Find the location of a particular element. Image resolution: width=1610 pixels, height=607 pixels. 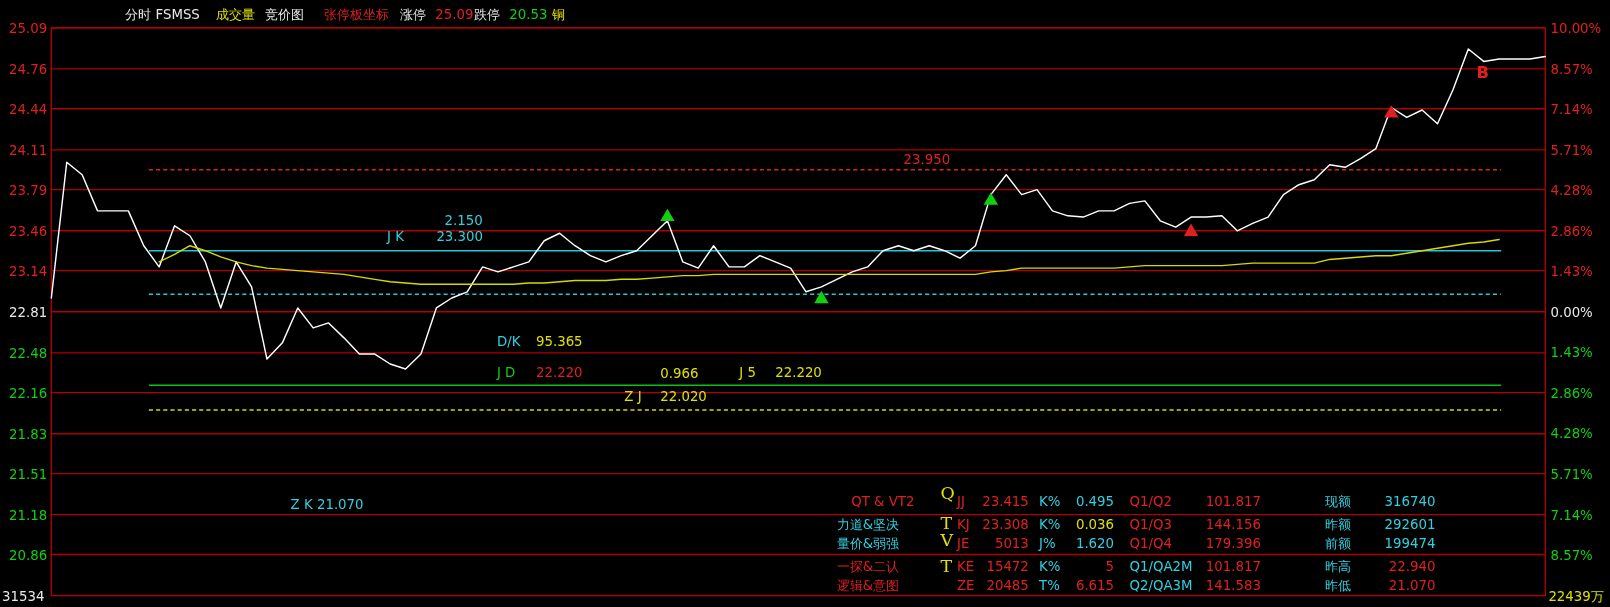

text: 22439万 is located at coordinates (1576, 596).